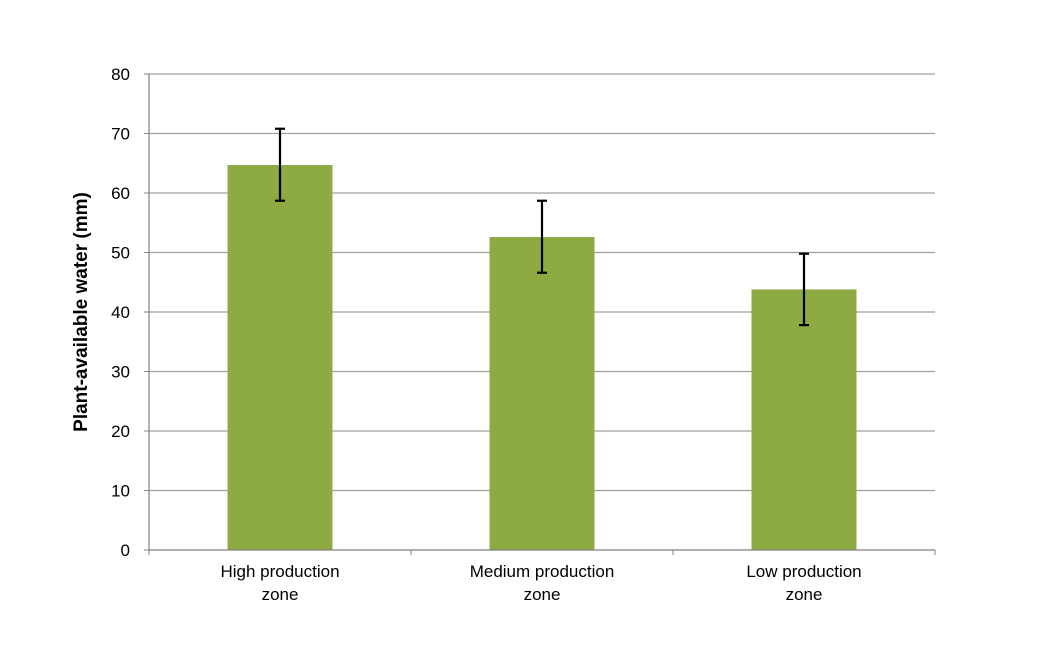 This screenshot has height=668, width=1040. I want to click on y-tick-label-50: 50, so click(120, 253).